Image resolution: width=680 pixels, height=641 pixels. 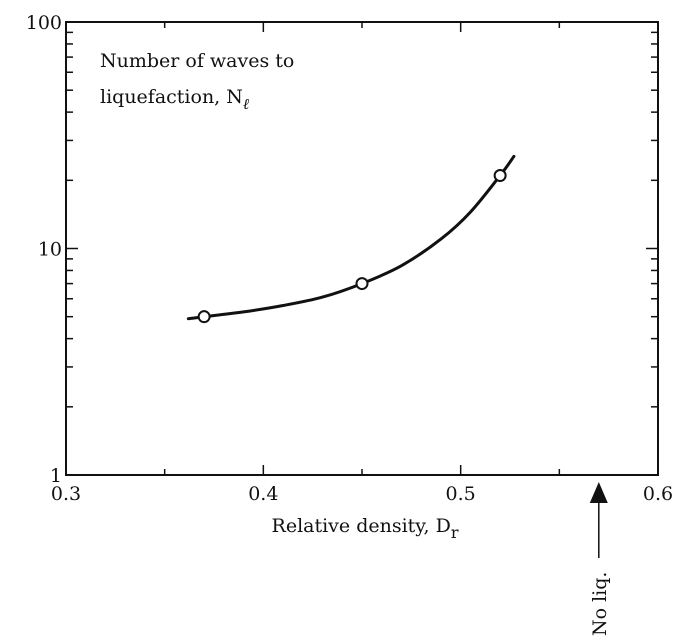 I want to click on y-tick-label: 100, so click(x=44, y=23).